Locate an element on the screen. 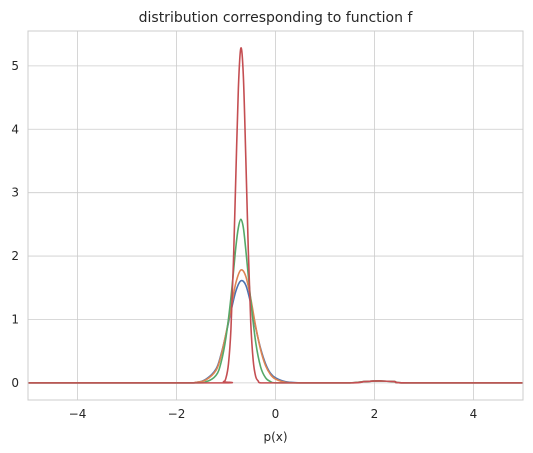  y-tick-label: 3 is located at coordinates (15, 193).